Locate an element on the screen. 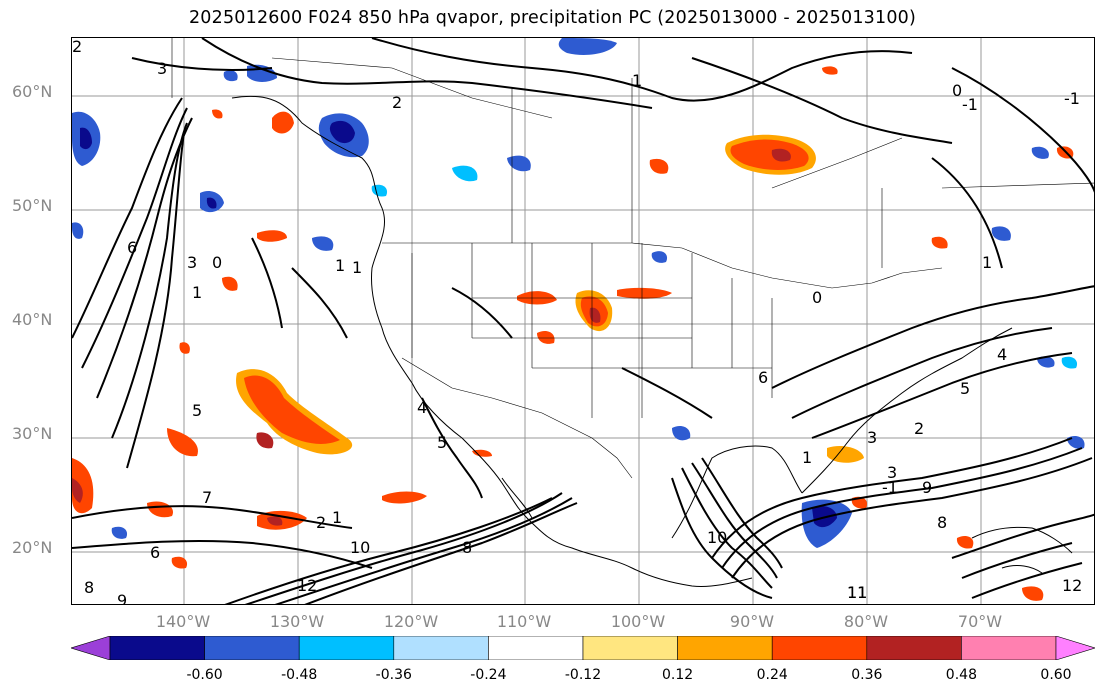 The width and height of the screenshot is (1105, 698). lat-label-20: 20°N is located at coordinates (32, 547).